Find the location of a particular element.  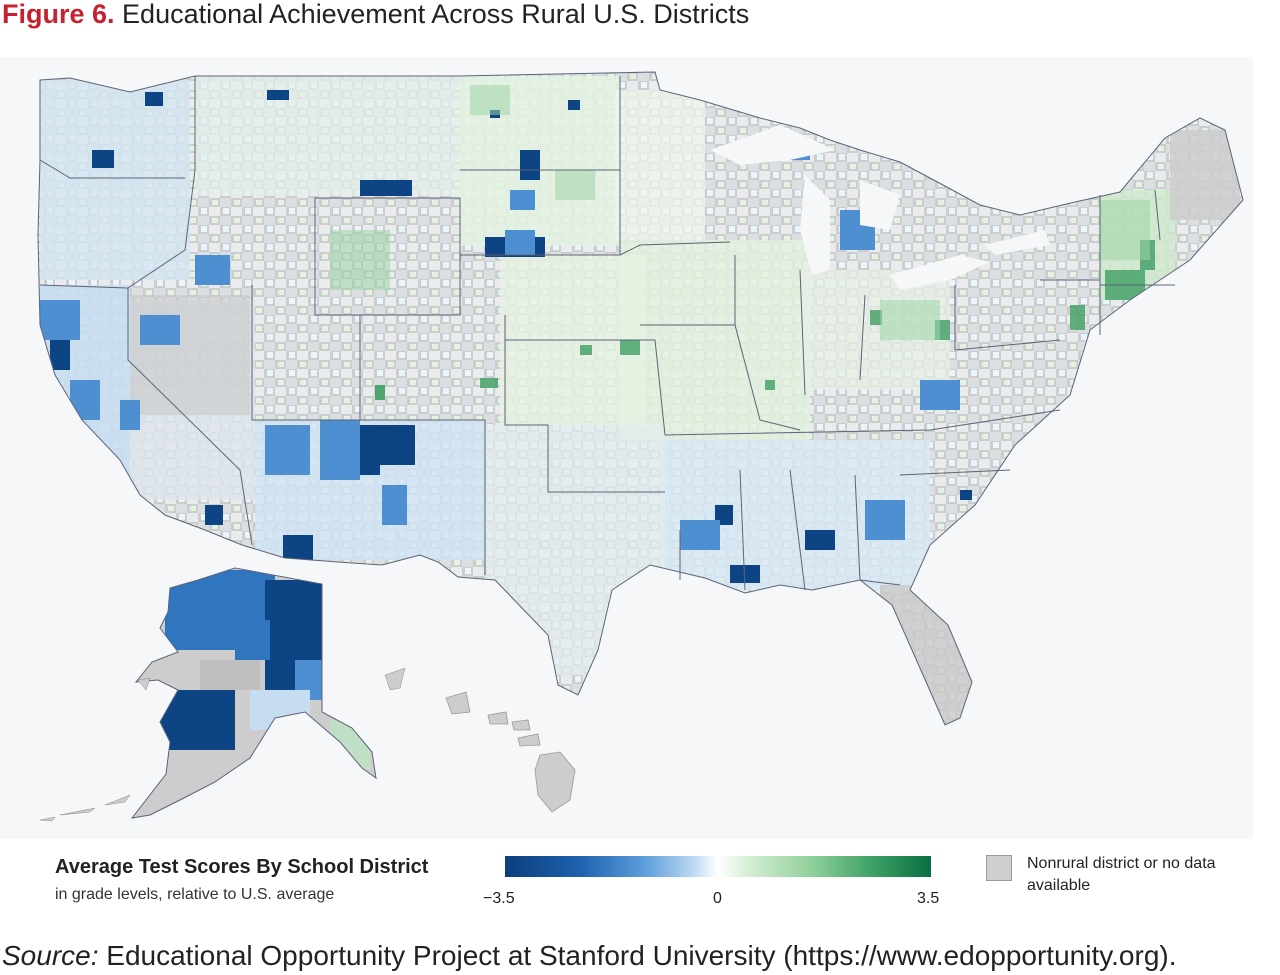

hawaii is located at coordinates (510, 752).